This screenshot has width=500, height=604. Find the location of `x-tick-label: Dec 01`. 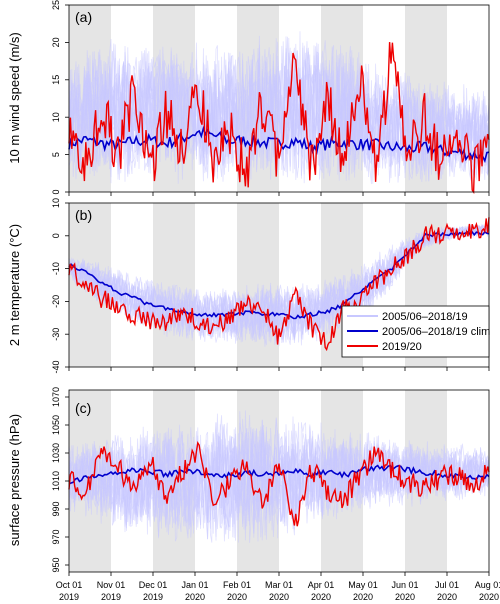

x-tick-label: Dec 01 is located at coordinates (153, 585).